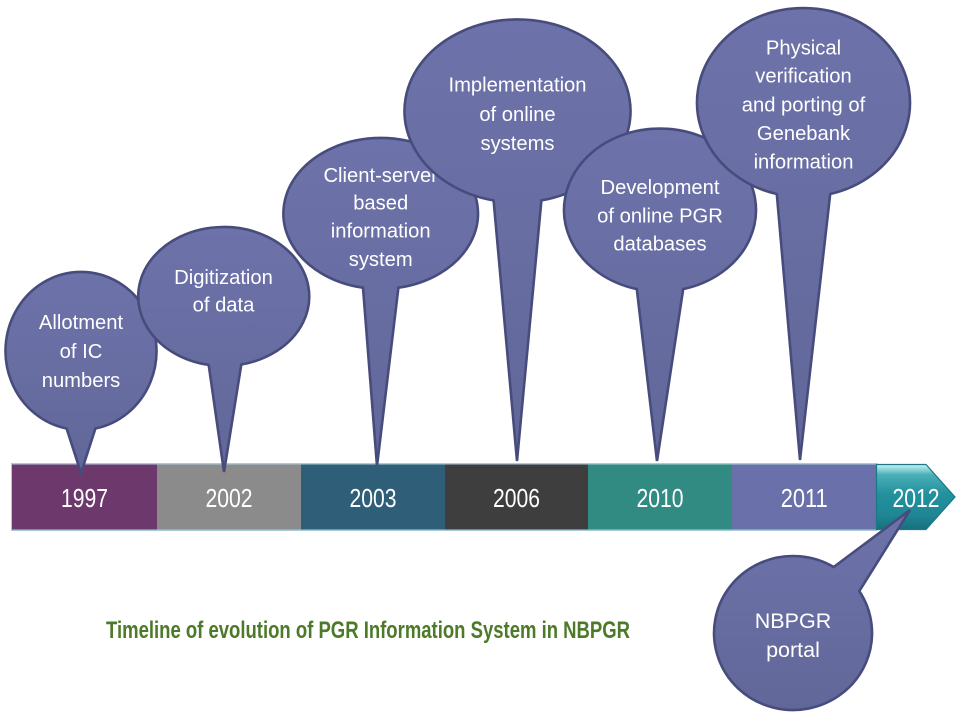  I want to click on svg-text: 2003, so click(373, 499).